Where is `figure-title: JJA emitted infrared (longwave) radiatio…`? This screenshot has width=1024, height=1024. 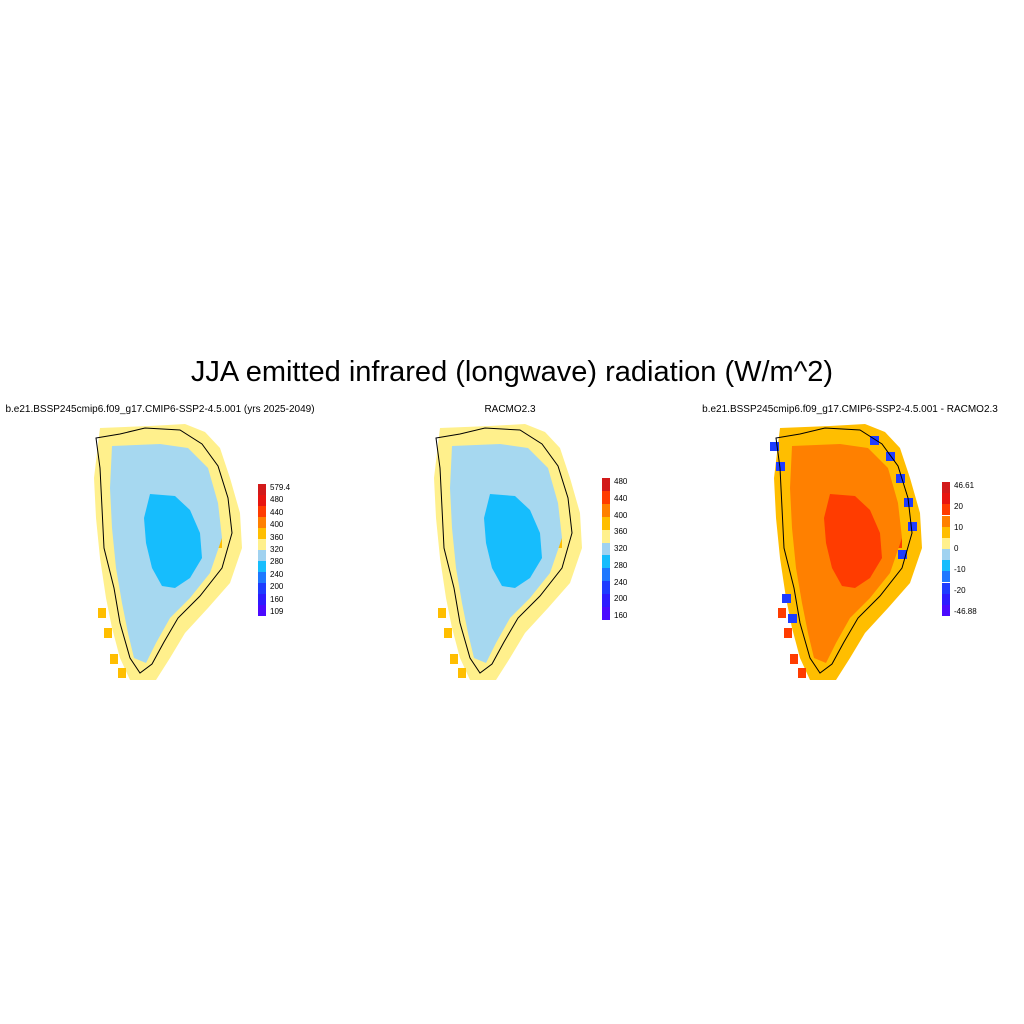
figure-title: JJA emitted infrared (longwave) radiatio… is located at coordinates (512, 372).